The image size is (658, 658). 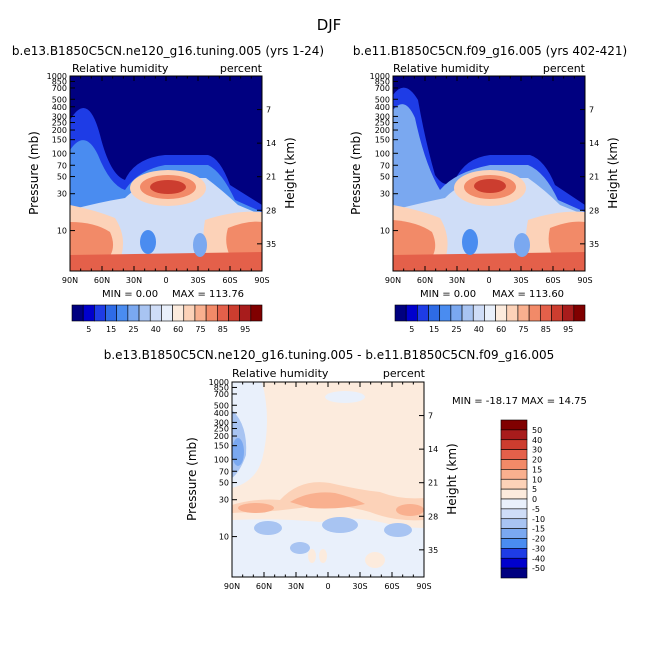 I want to click on panel3-subtitle-left: Relative humidity, so click(x=280, y=373).